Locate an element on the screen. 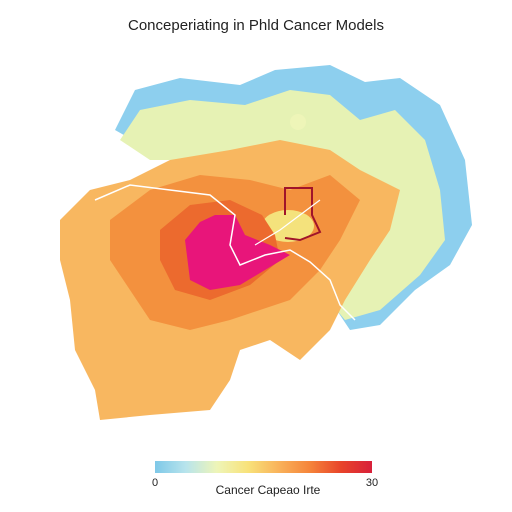 Image resolution: width=512 pixels, height=512 pixels. region-patch is located at coordinates (288, 226).